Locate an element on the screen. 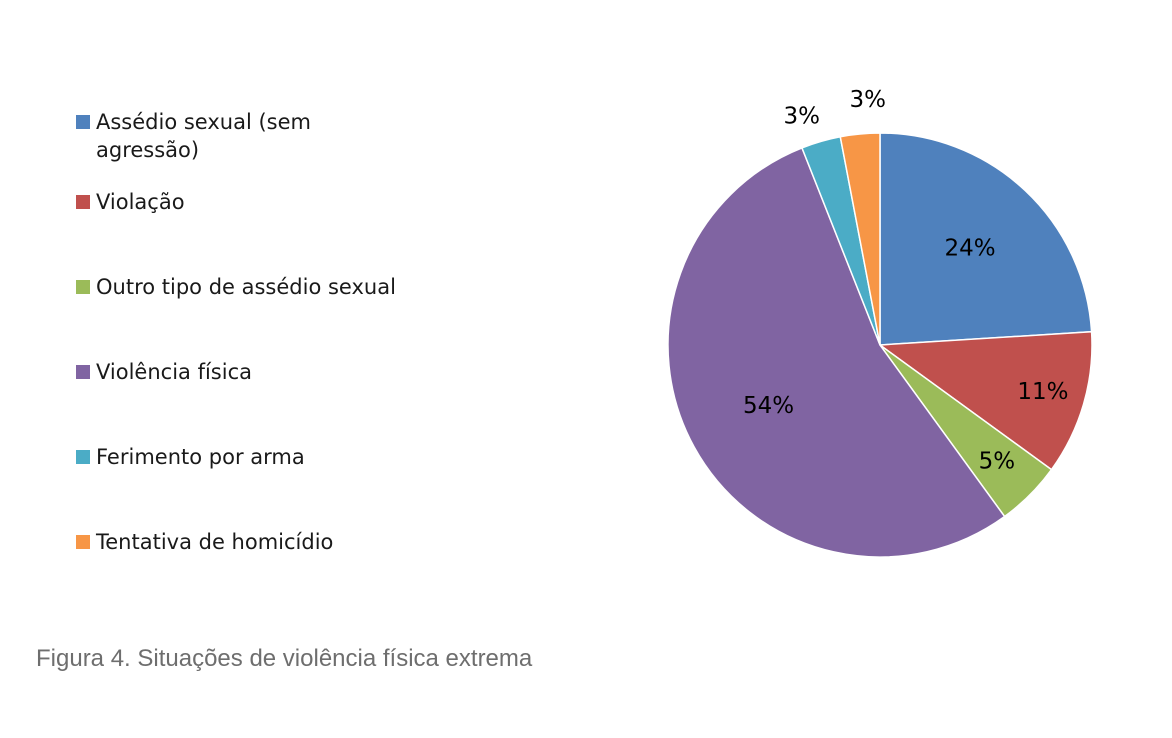  slice-value-label: 24% is located at coordinates (969, 249).